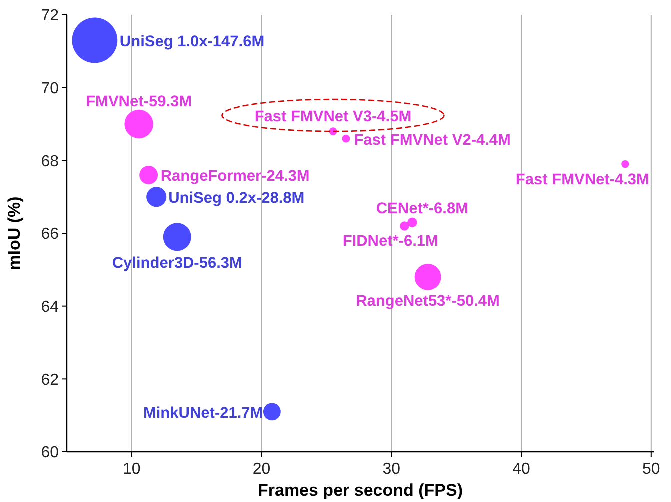 This screenshot has height=502, width=671. What do you see at coordinates (139, 101) in the screenshot?
I see `annotation: FMVNet-59.3M` at bounding box center [139, 101].